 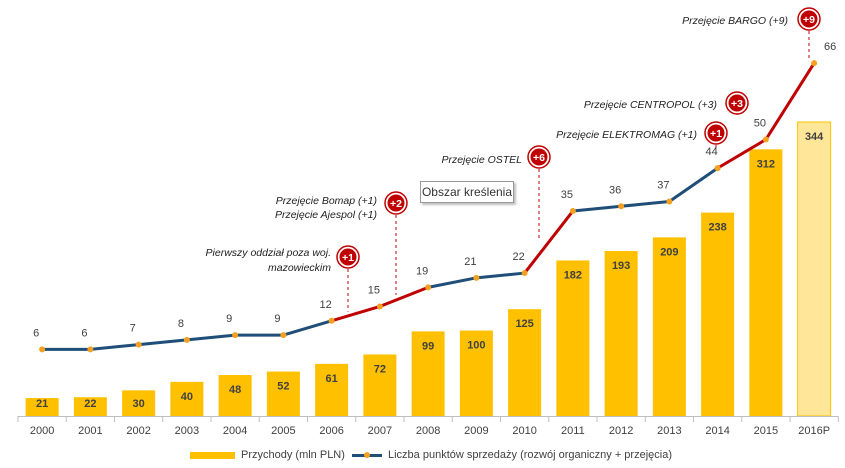 What do you see at coordinates (760, 124) in the screenshot?
I see `line-value-label: 50` at bounding box center [760, 124].